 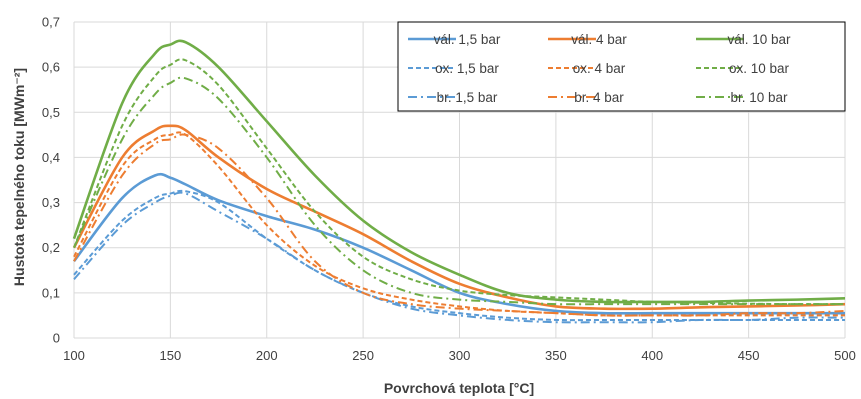 I want to click on x-tick-label: 450, so click(x=749, y=355).